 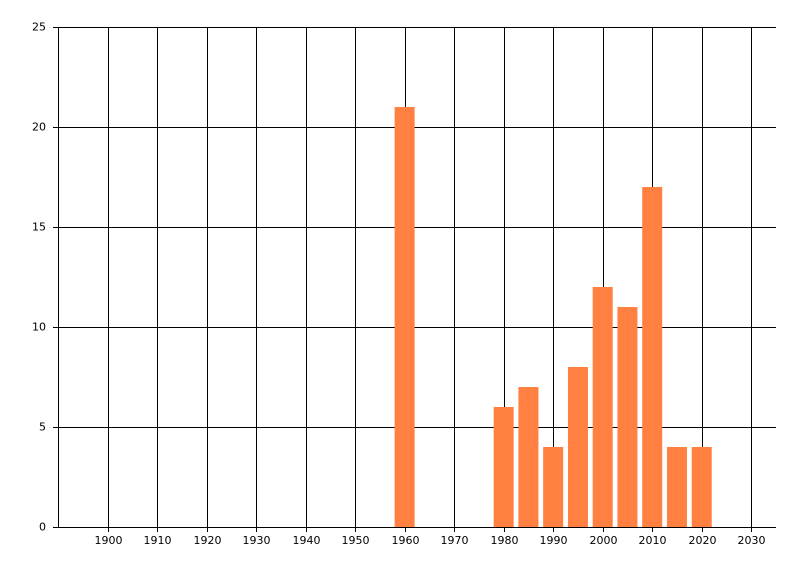 What do you see at coordinates (554, 540) in the screenshot?
I see `x-tick-label: 1990` at bounding box center [554, 540].